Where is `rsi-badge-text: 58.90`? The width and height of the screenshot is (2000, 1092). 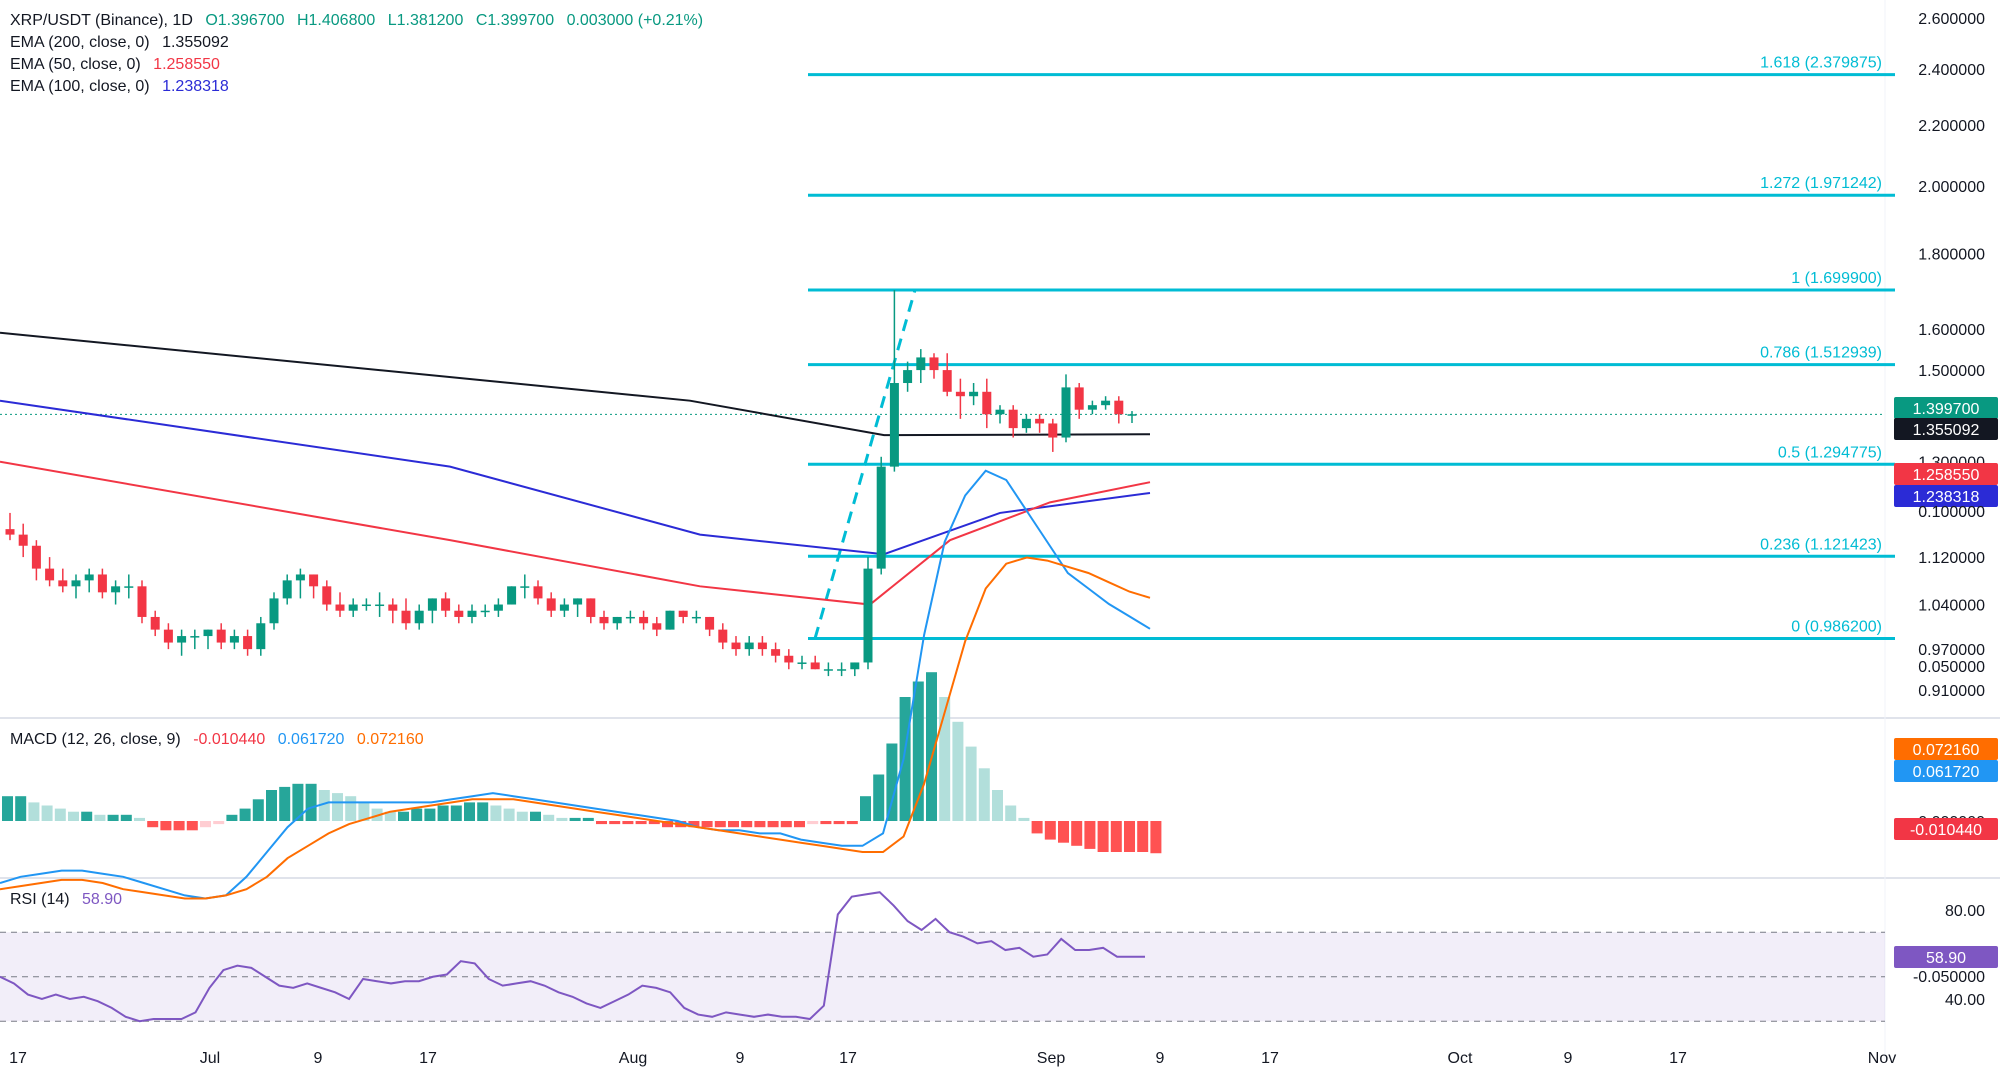 rsi-badge-text: 58.90 is located at coordinates (1946, 958).